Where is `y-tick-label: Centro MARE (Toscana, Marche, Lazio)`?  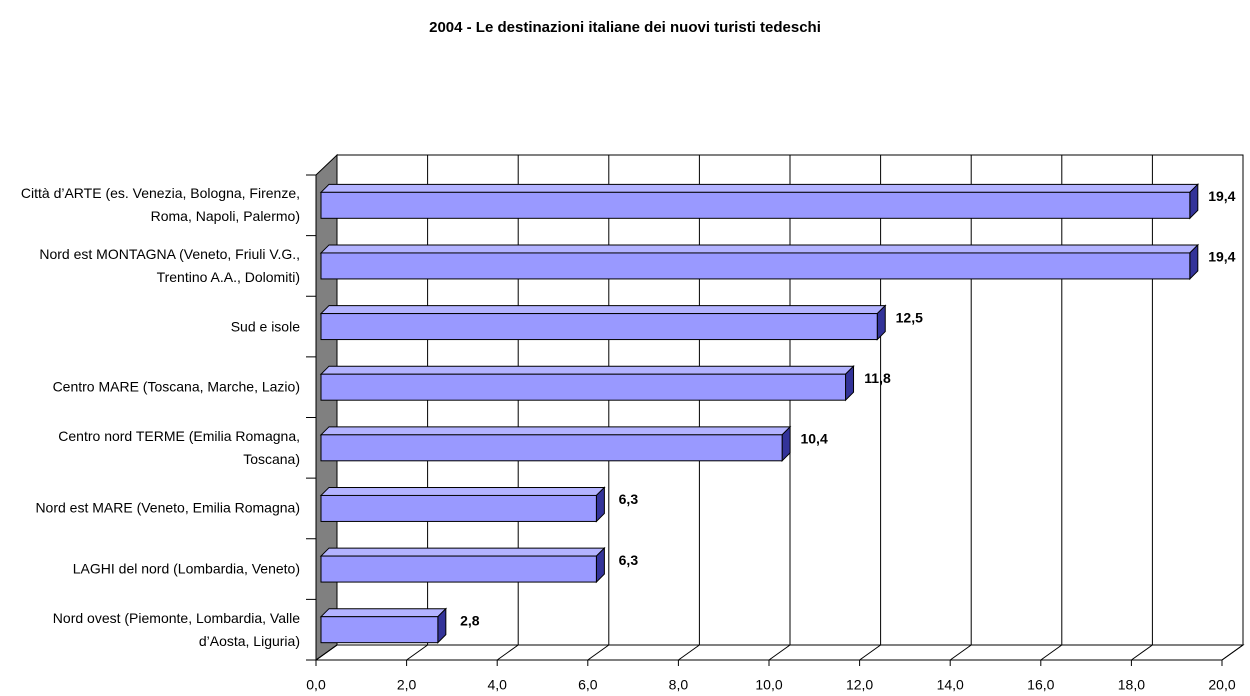
y-tick-label: Centro MARE (Toscana, Marche, Lazio) is located at coordinates (176, 386).